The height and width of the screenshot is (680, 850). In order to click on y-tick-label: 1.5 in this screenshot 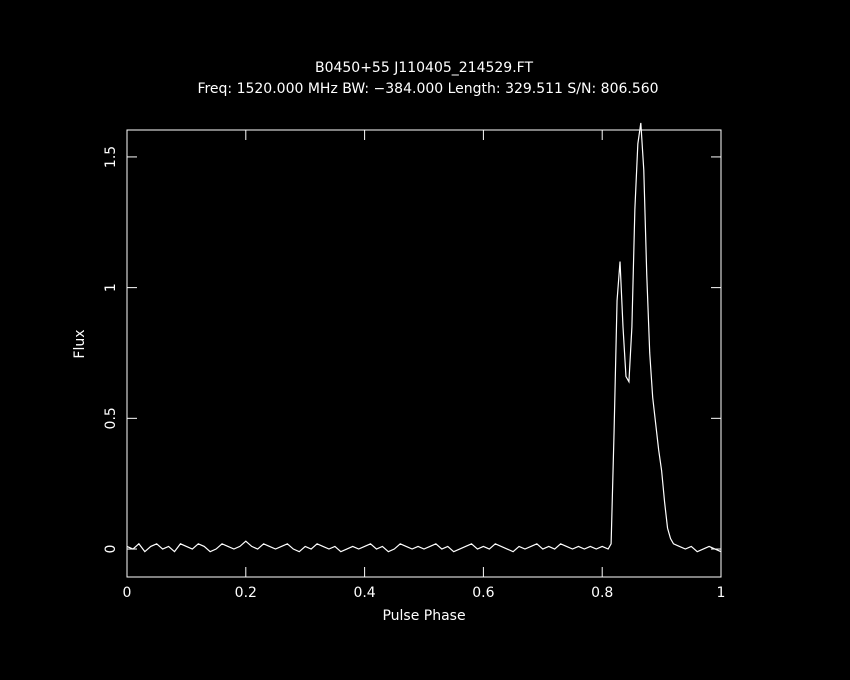, I will do `click(111, 157)`.